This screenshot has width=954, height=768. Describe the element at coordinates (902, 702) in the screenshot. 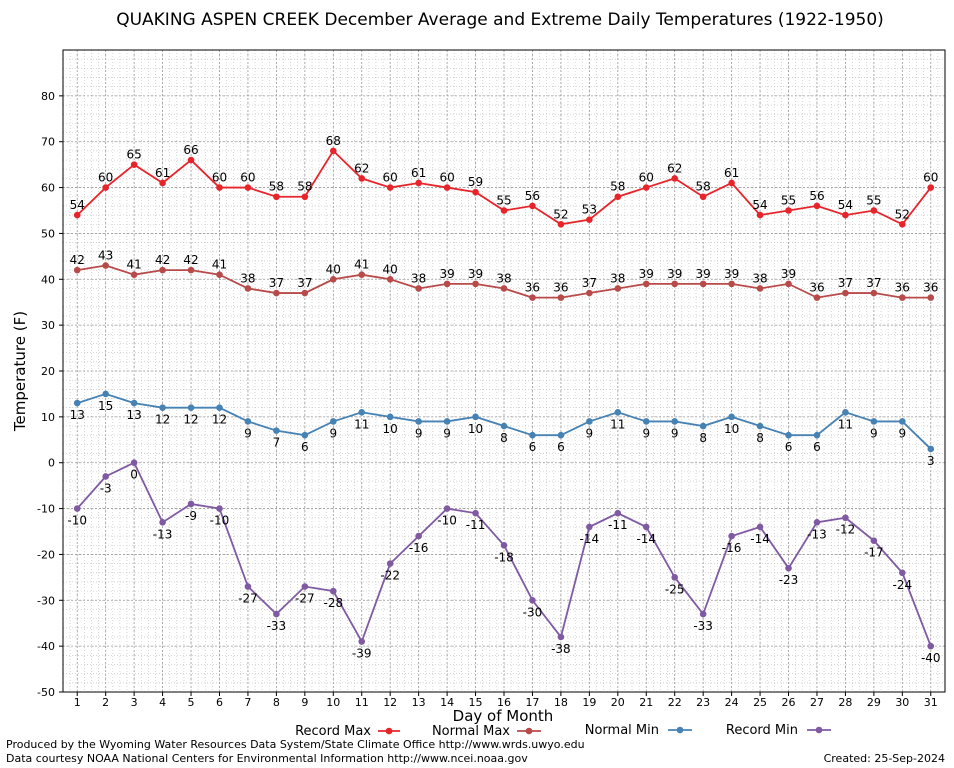

I see `x-tick-label: 30` at that location.